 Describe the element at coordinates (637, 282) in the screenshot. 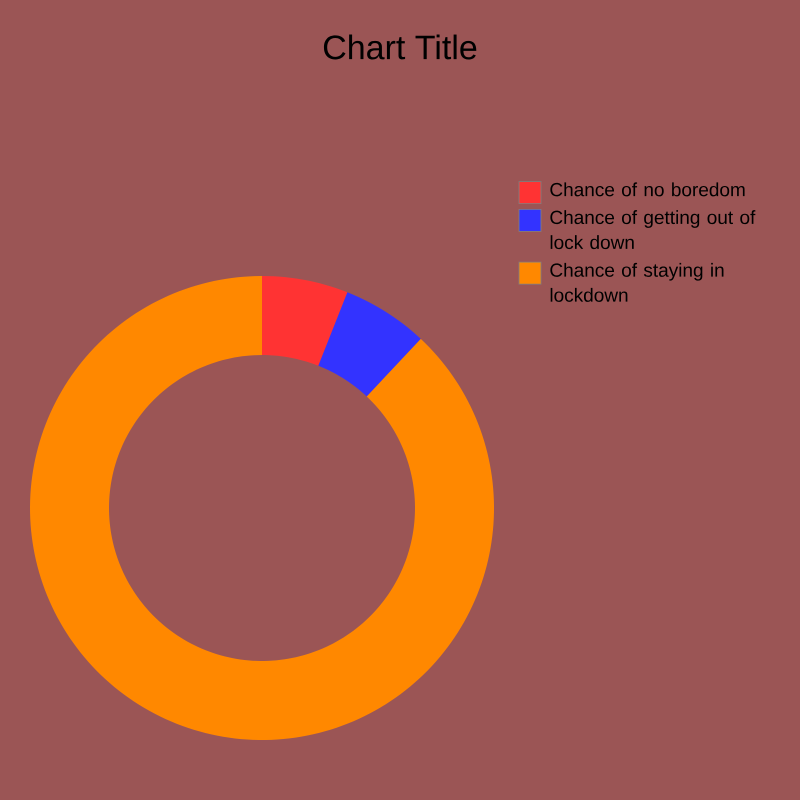

I see `legend-label: Chance of staying in lockdown` at that location.